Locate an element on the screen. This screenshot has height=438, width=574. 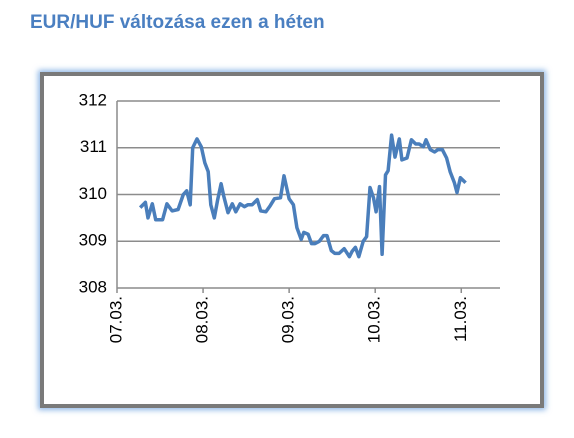
x-tick-label: 10.03. is located at coordinates (374, 319).